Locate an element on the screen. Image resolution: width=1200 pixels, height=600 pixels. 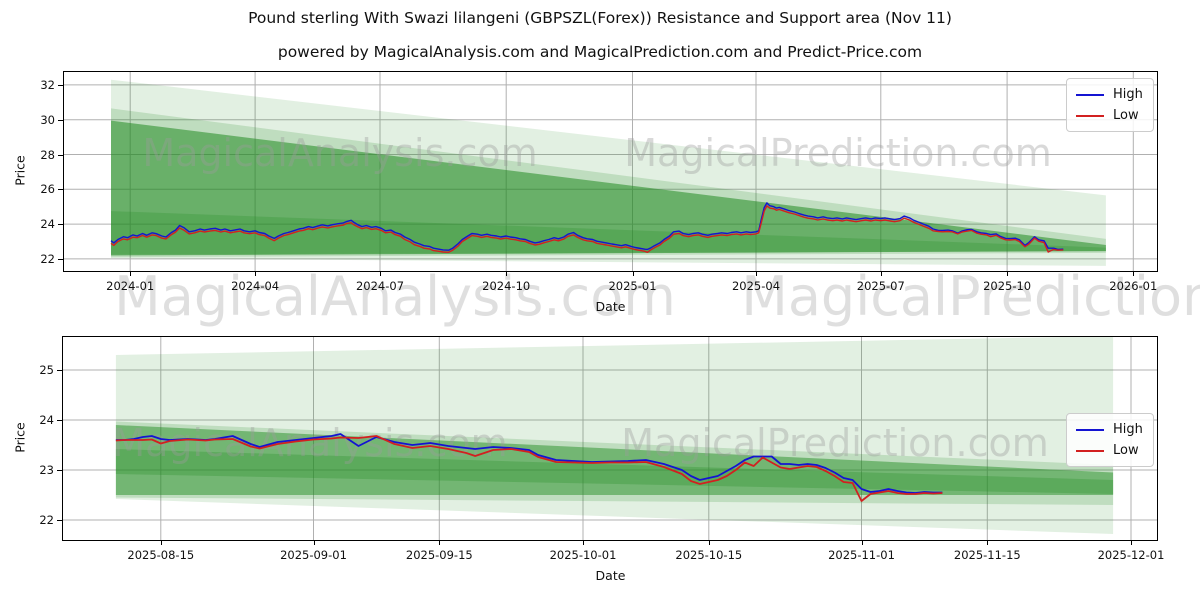
x-tick-label: 2025-04 is located at coordinates (756, 286).